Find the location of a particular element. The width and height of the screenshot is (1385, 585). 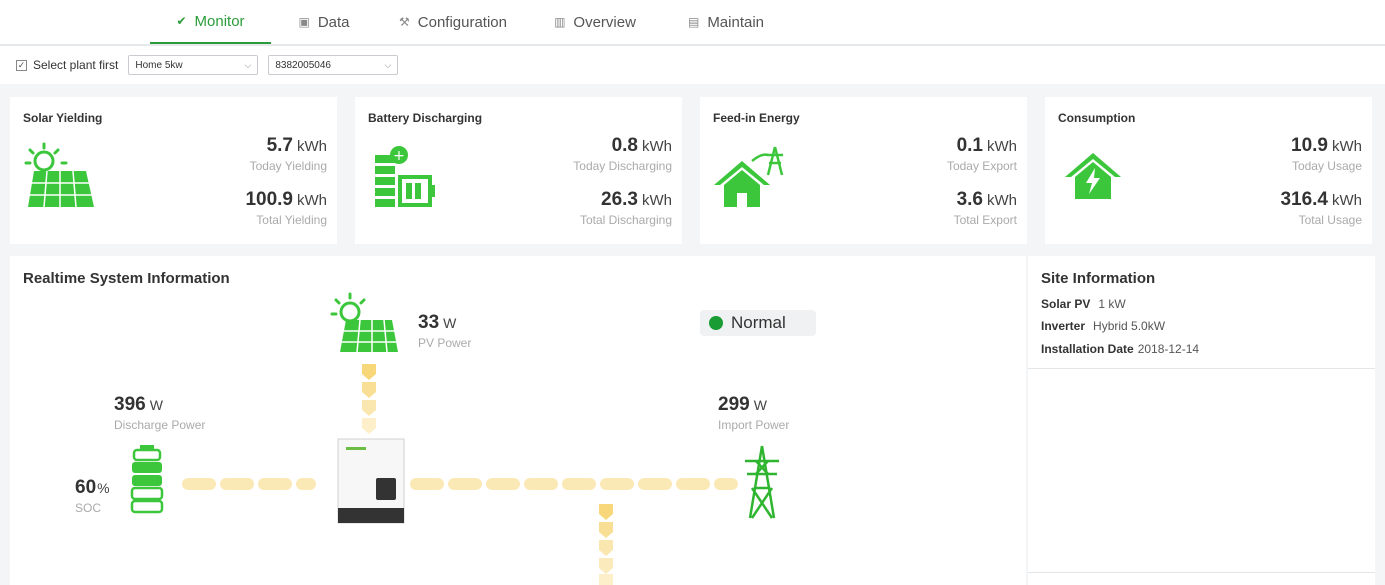

tab-maintain: ▤ Maintain is located at coordinates (726, 22).